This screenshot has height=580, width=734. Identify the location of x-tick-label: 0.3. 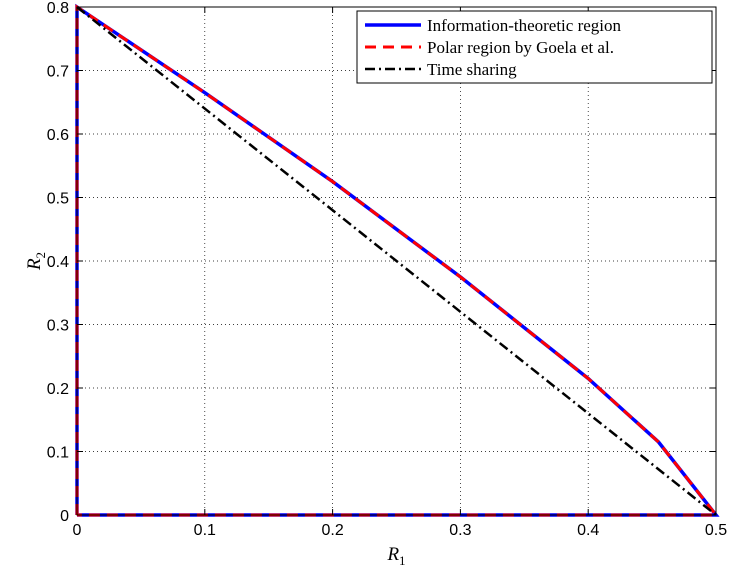
(460, 530).